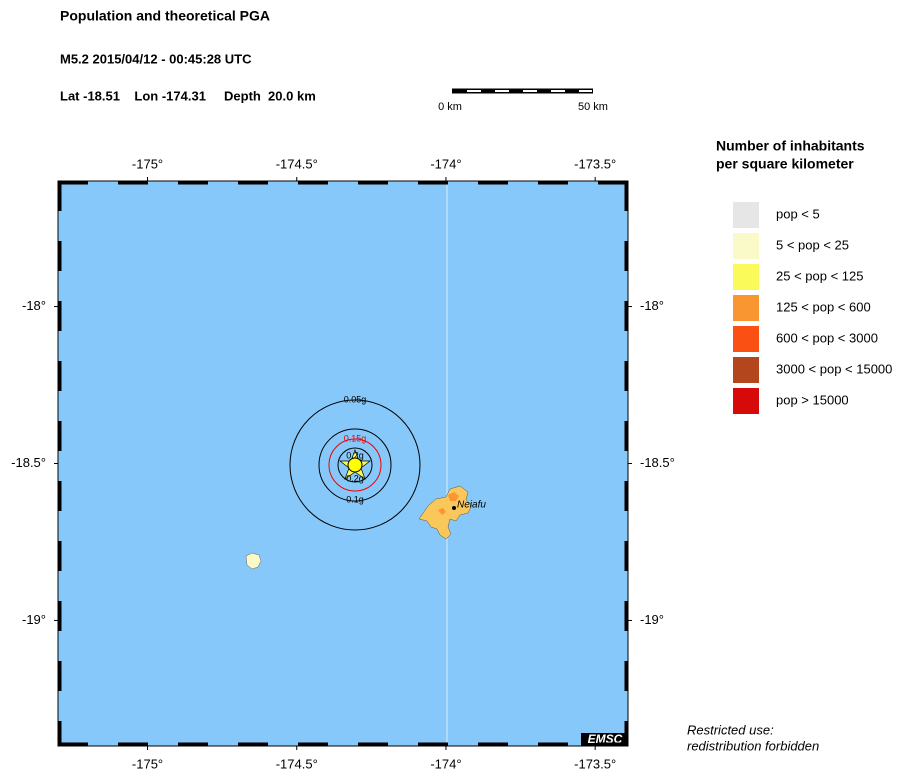 The height and width of the screenshot is (779, 909). Describe the element at coordinates (448, 503) in the screenshot. I see `island-dense` at that location.